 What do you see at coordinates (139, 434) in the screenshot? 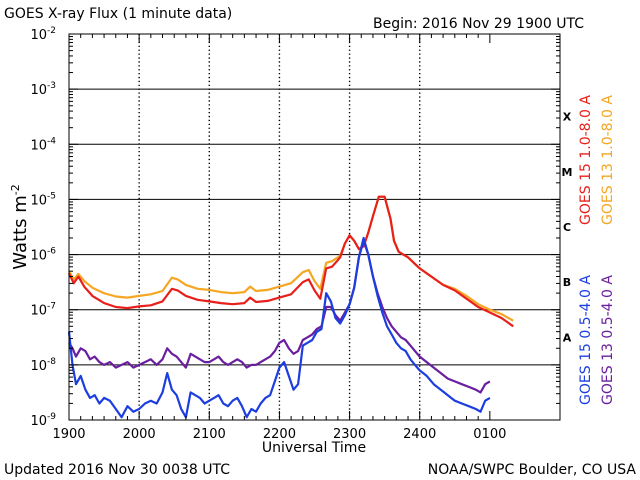
I see `x-tick-label: 2000` at bounding box center [139, 434].